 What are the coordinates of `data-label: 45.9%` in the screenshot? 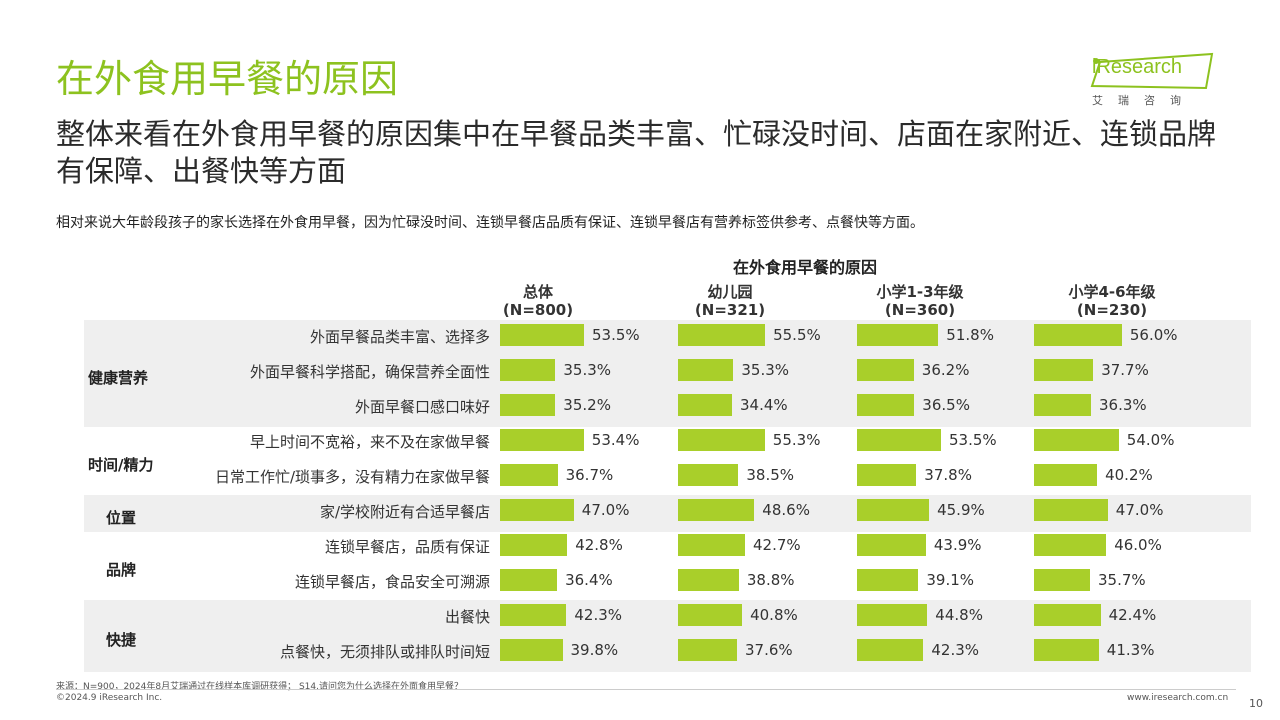 It's located at (961, 510).